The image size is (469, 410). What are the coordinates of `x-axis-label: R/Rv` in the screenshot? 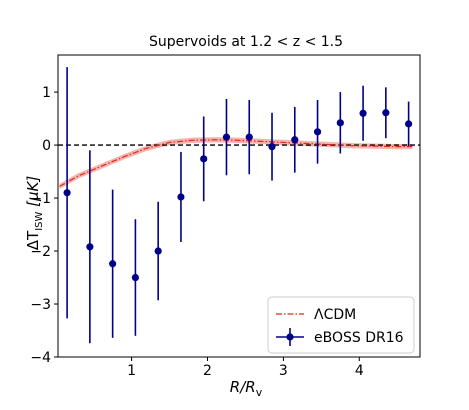 It's located at (246, 388).